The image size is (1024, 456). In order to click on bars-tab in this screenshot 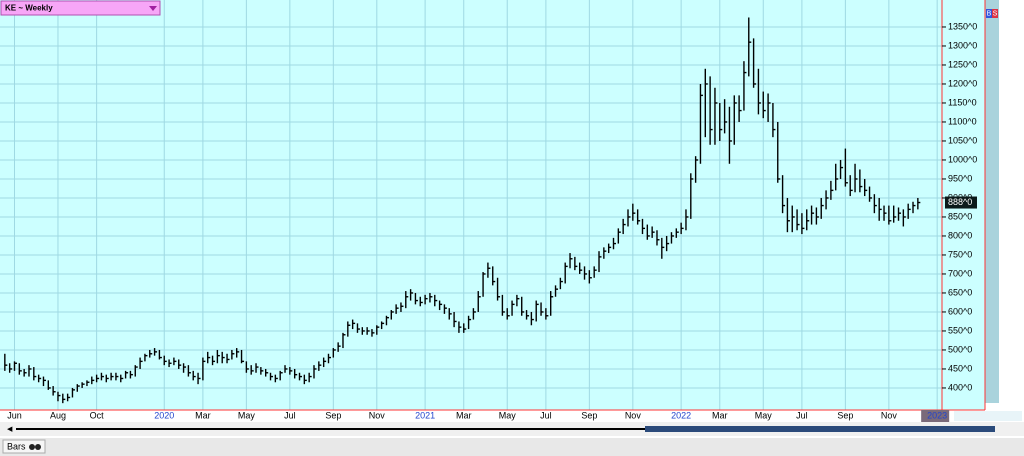, I will do `click(24, 446)`.